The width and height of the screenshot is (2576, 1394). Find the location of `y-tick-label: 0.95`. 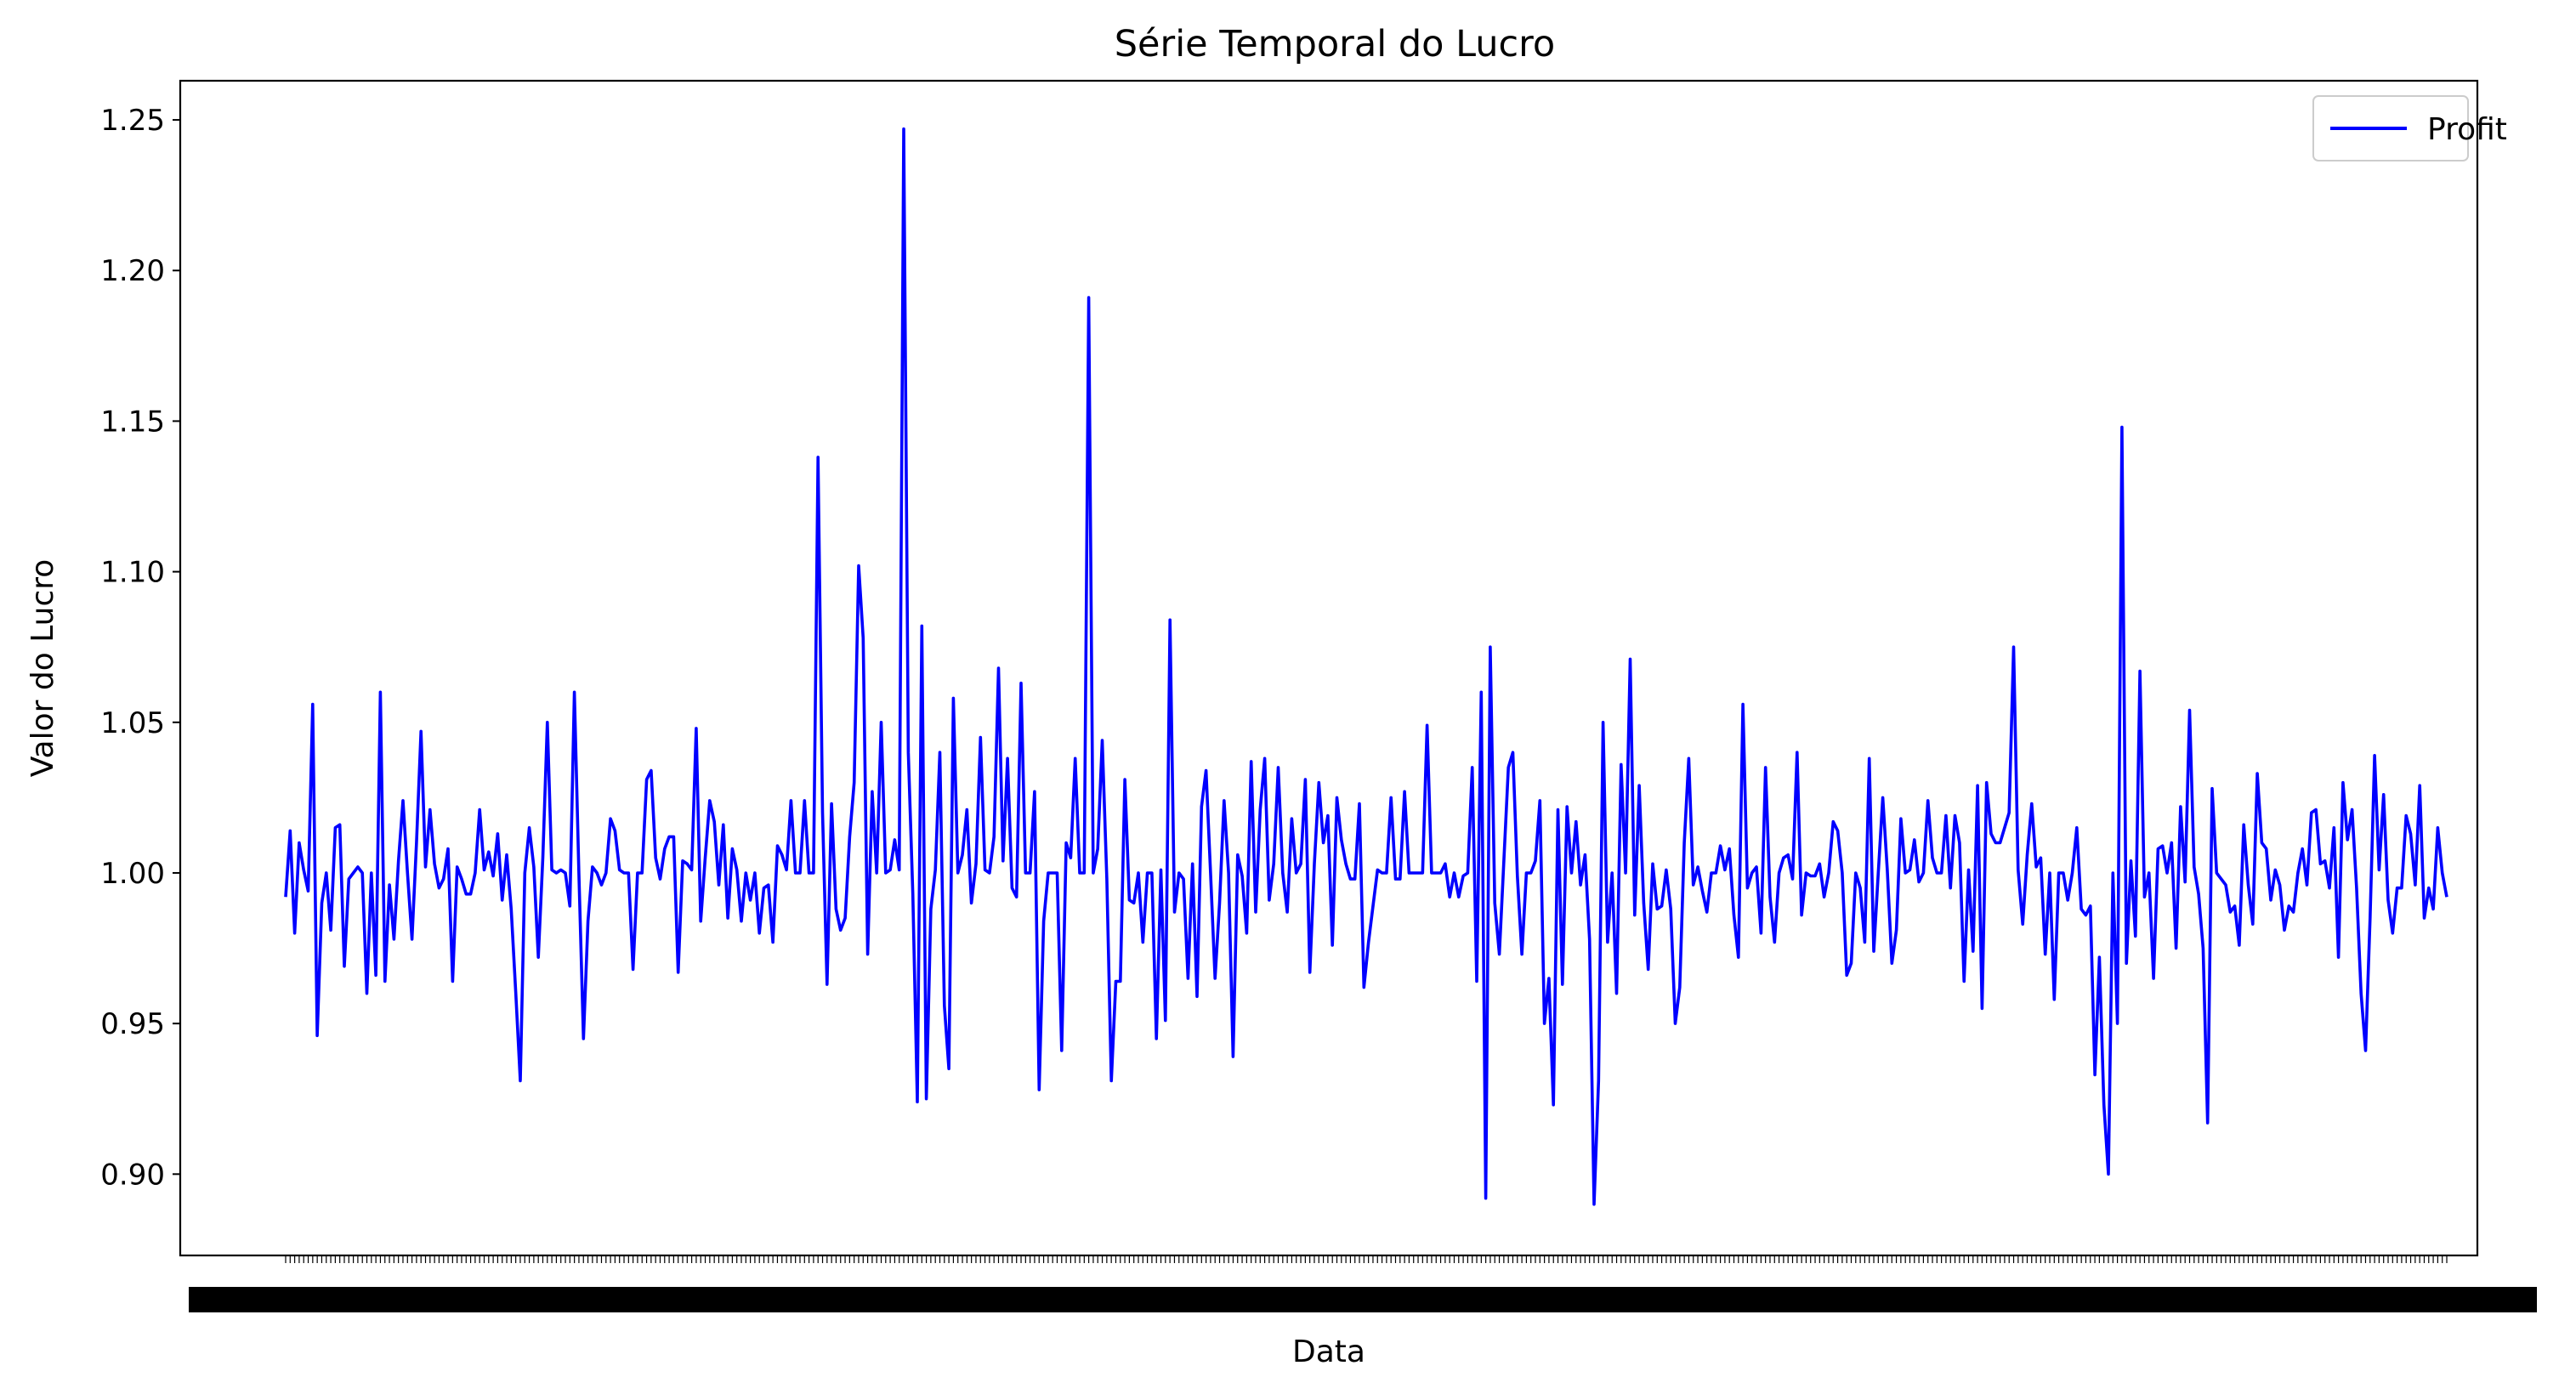

y-tick-label: 0.95 is located at coordinates (133, 1024).